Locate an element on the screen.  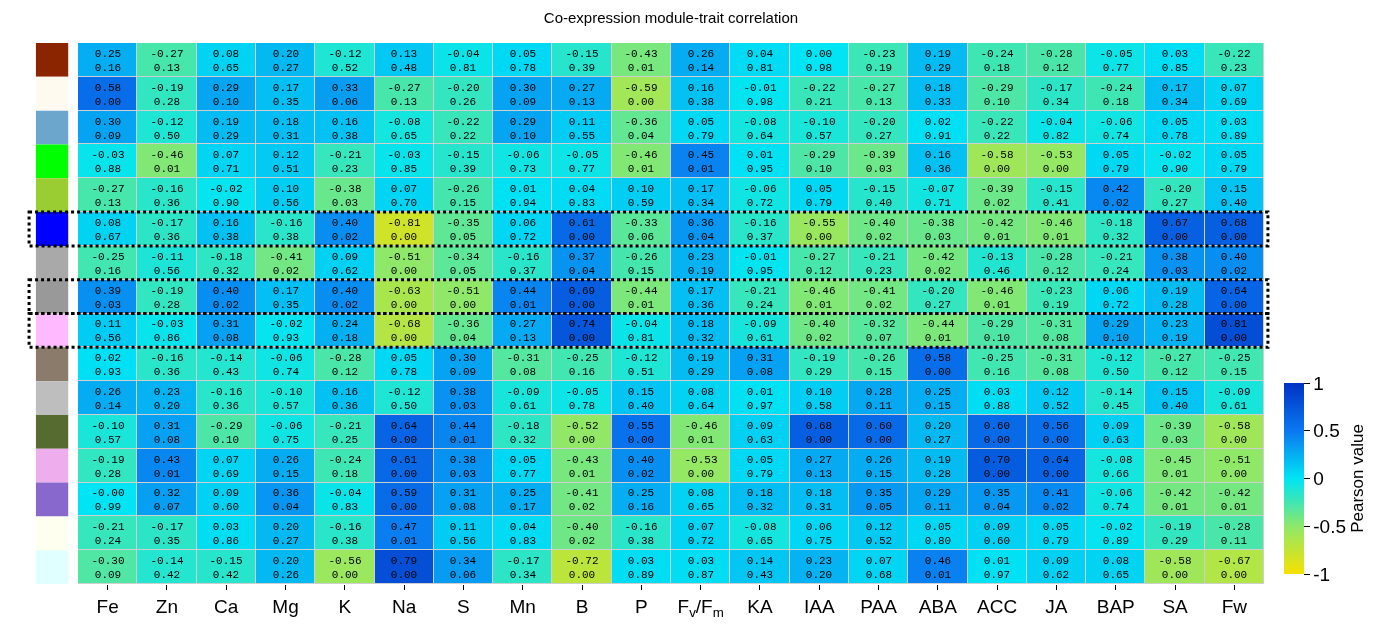
data-label: 0.60 0.00 is located at coordinates (879, 432).